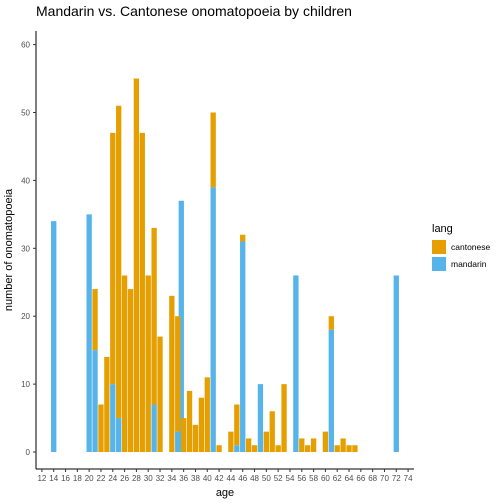  I want to click on x-tick-label: 56, so click(301, 478).